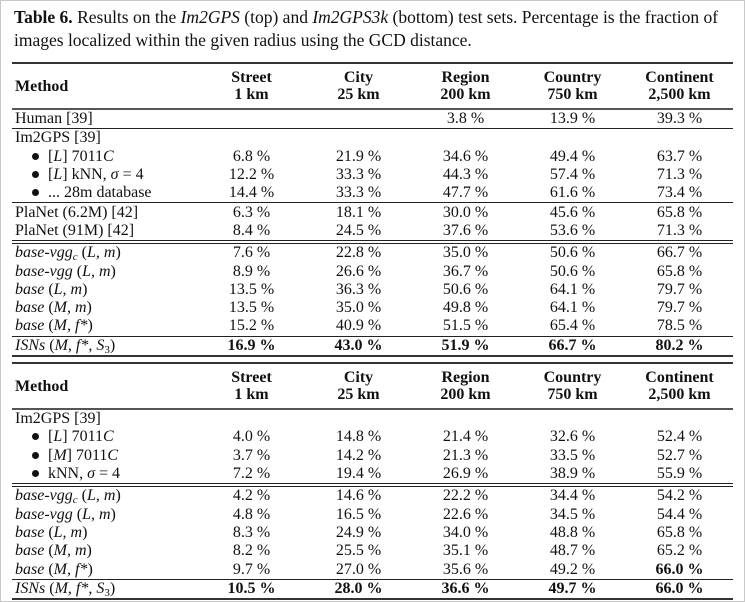  Describe the element at coordinates (572, 193) in the screenshot. I see `value-cell: 61.6 %` at that location.